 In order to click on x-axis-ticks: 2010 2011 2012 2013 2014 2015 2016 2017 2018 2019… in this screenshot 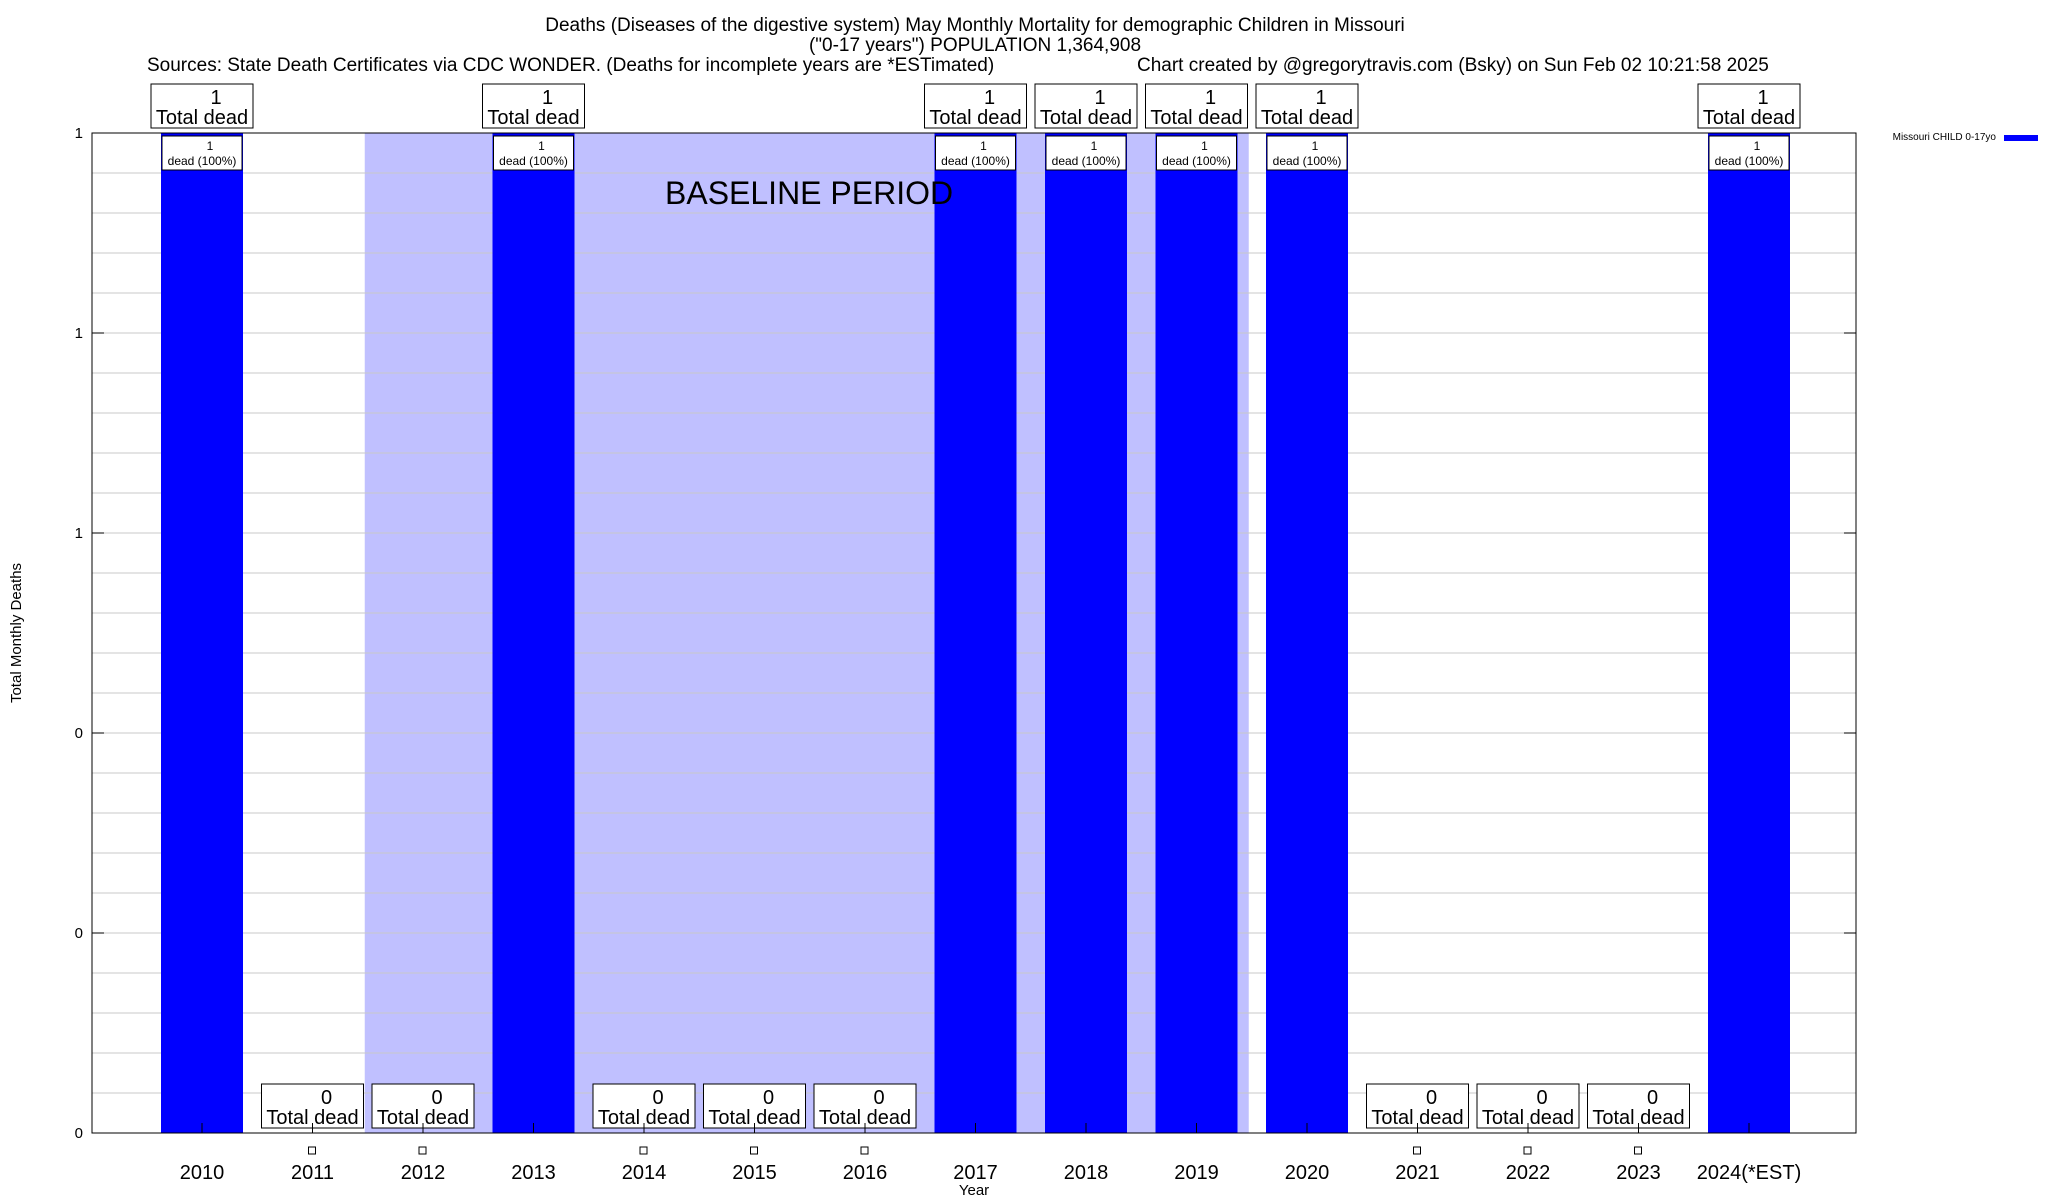, I will do `click(991, 1153)`.